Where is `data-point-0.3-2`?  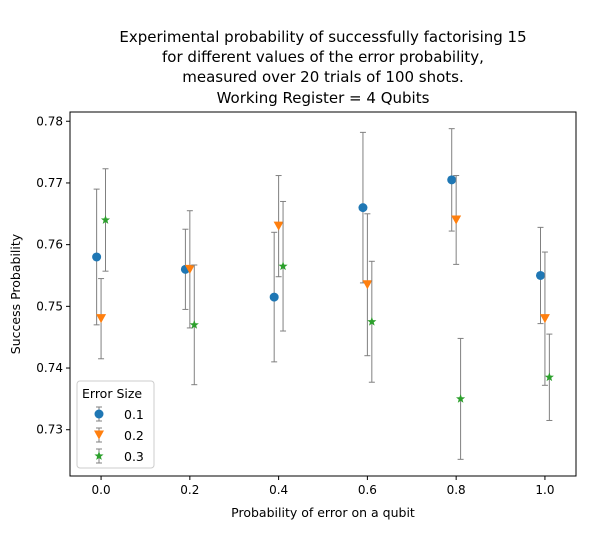
data-point-0.3-2 is located at coordinates (283, 266).